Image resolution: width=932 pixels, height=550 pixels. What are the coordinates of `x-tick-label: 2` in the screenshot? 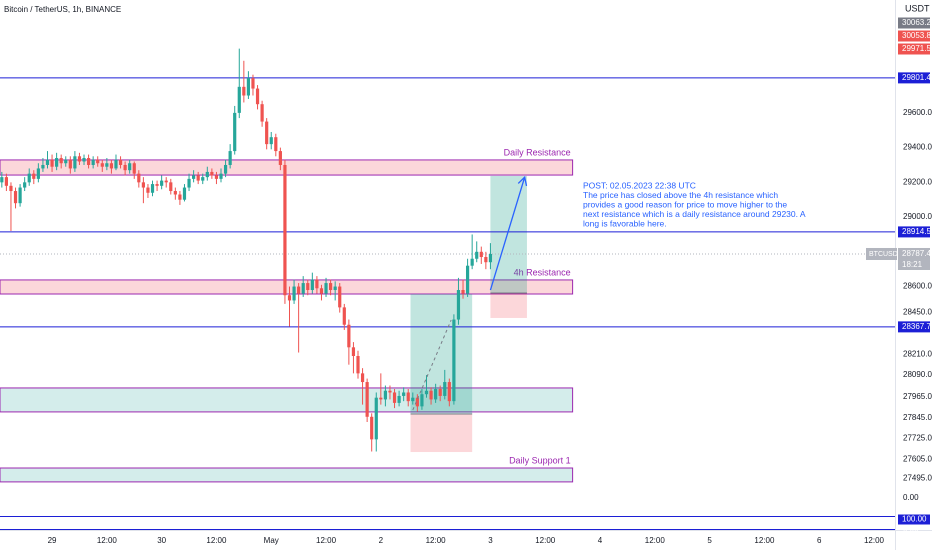 It's located at (381, 540).